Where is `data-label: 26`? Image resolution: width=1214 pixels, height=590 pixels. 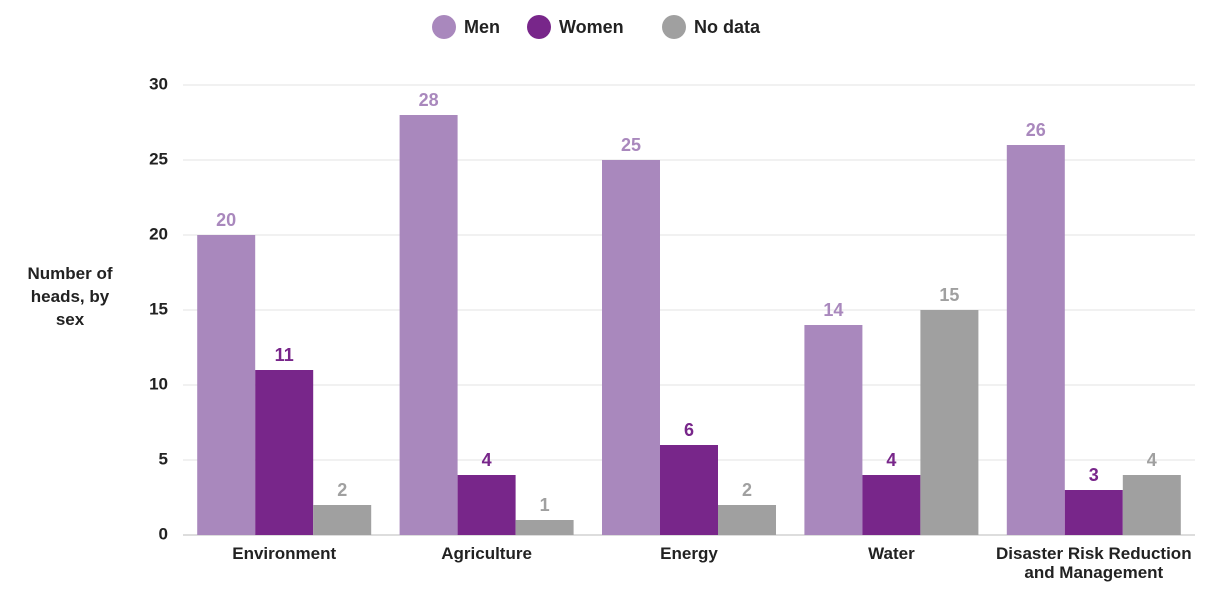
data-label: 26 is located at coordinates (1036, 130).